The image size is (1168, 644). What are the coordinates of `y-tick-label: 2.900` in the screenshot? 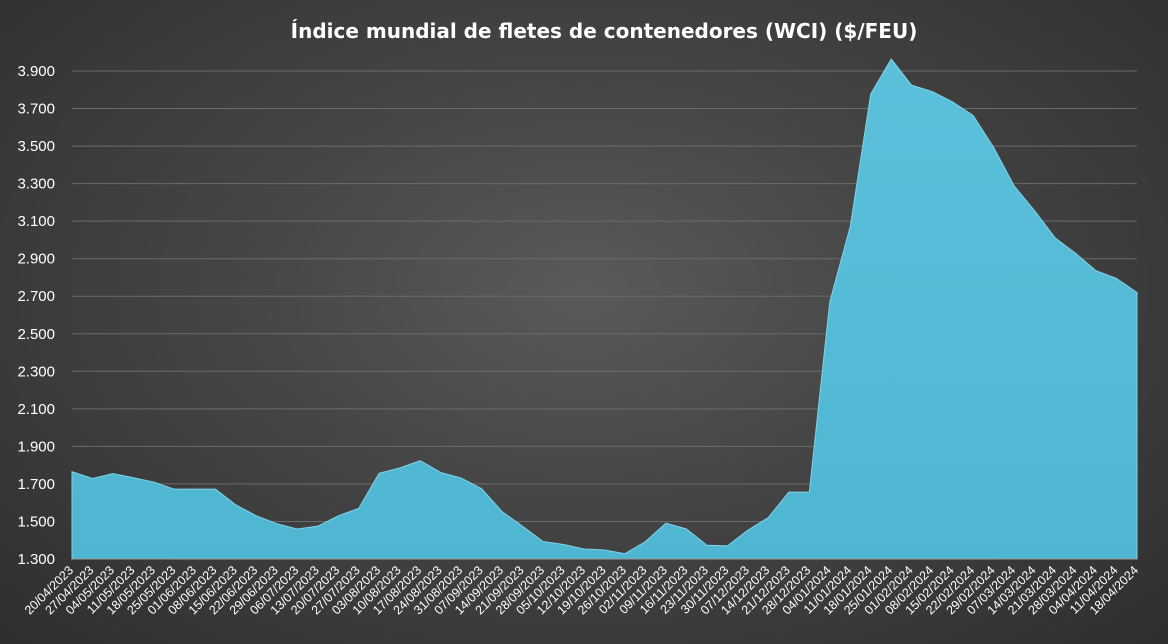 It's located at (36, 259).